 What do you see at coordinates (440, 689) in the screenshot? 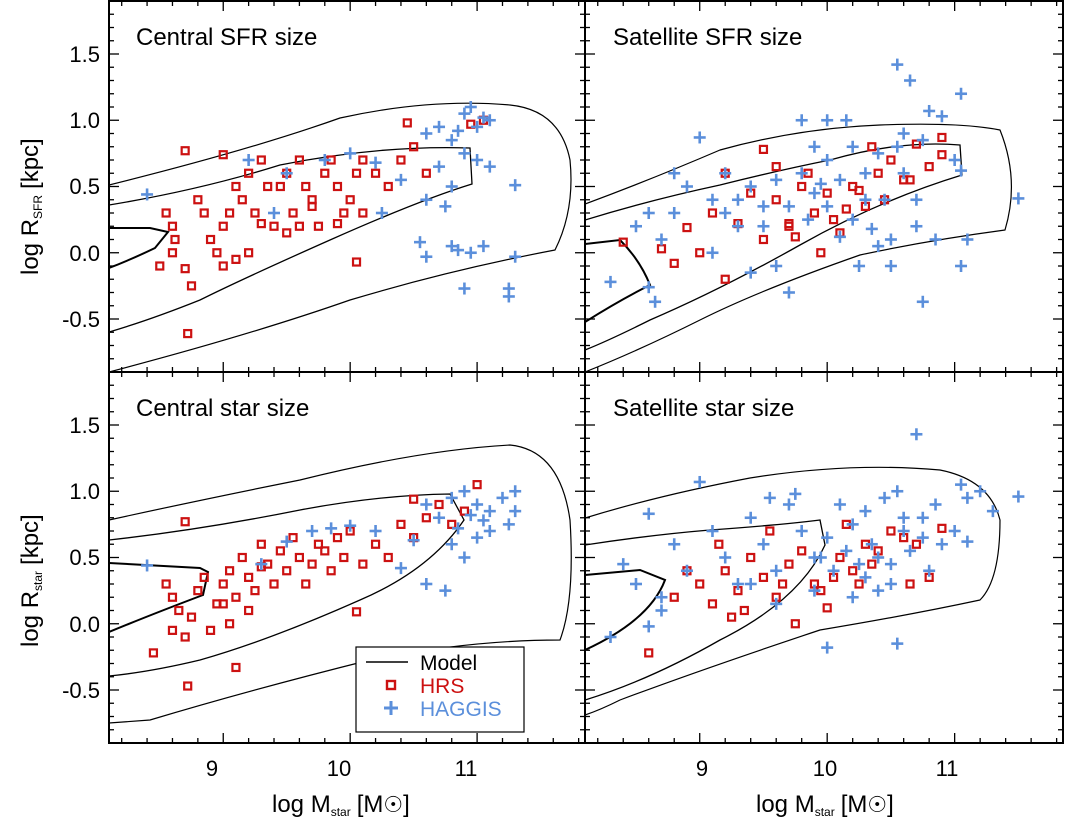
I see `legend: Model HRS HAGGIS` at bounding box center [440, 689].